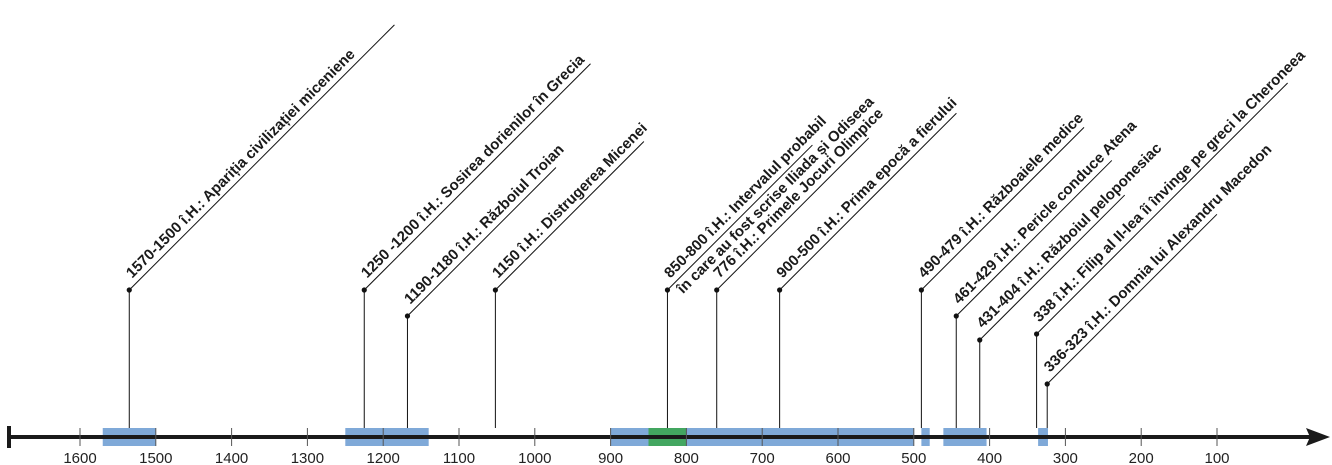 The width and height of the screenshot is (1332, 465). Describe the element at coordinates (1141, 457) in the screenshot. I see `axis-tick-label: 200` at that location.